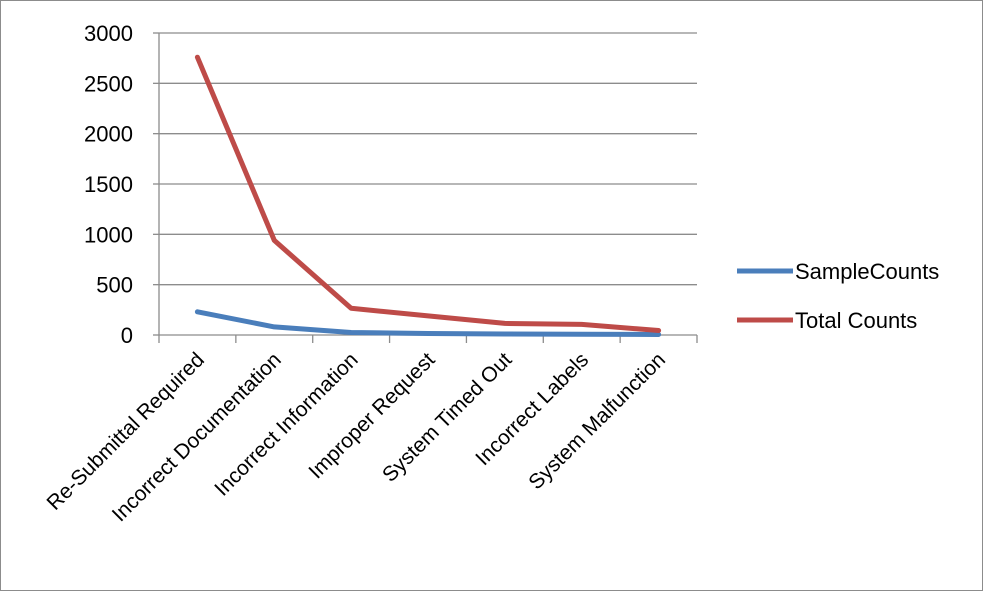  Describe the element at coordinates (108, 83) in the screenshot. I see `y-tick-label: 2500` at that location.